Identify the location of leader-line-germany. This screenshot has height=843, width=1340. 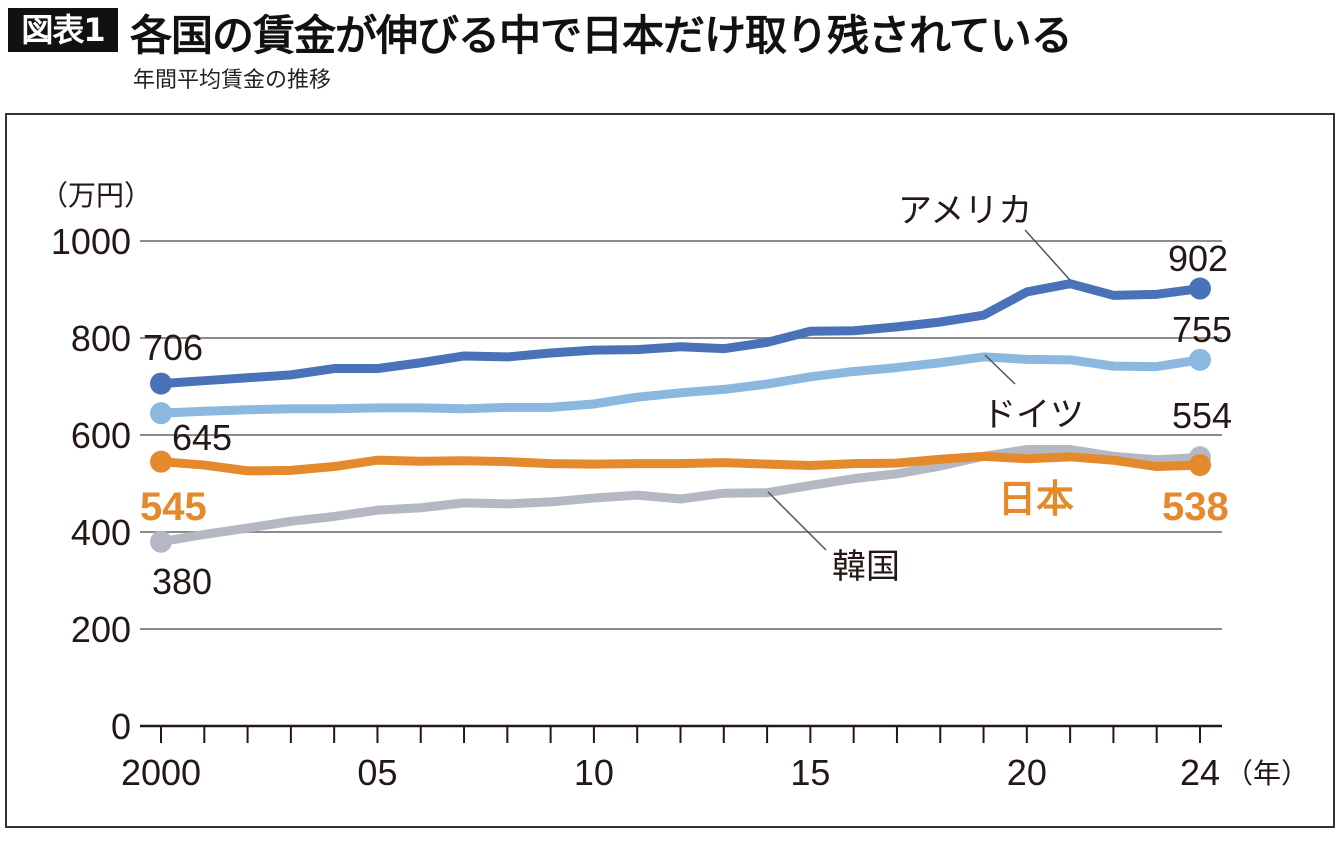
(1000, 369).